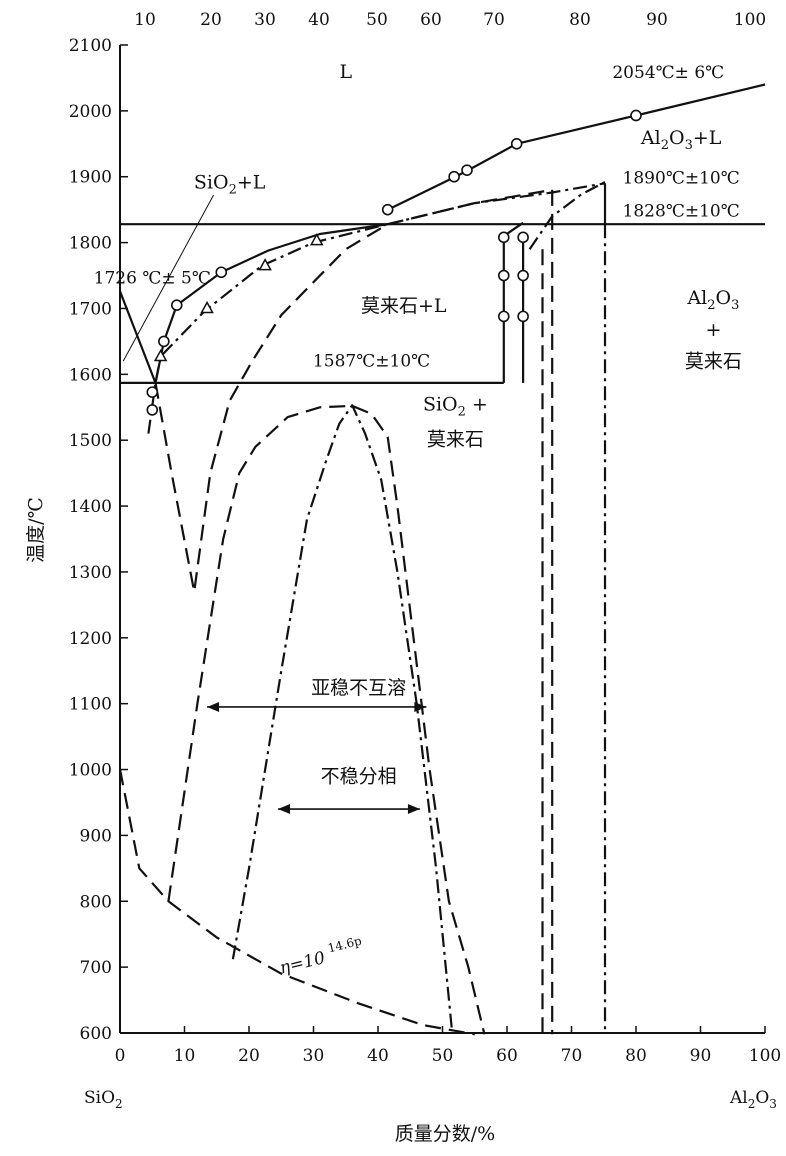  I want to click on y-tick-label: 2000, so click(90, 112).